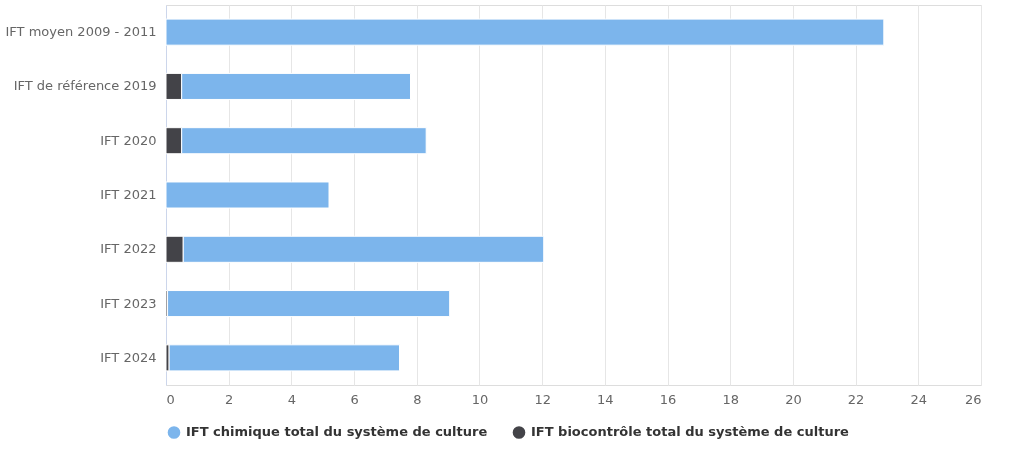 Image resolution: width=1016 pixels, height=451 pixels. What do you see at coordinates (128, 303) in the screenshot?
I see `y-tick-label: IFT 2023` at bounding box center [128, 303].